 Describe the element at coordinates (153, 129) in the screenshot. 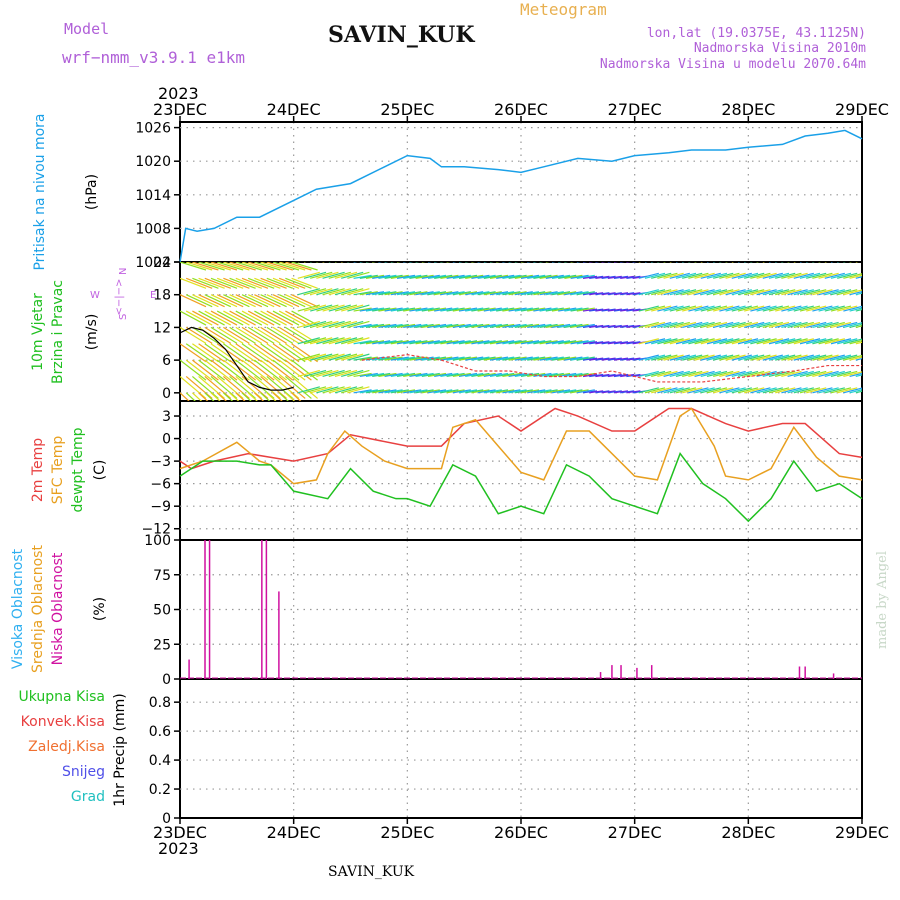

I see `y-tick-label: 1026` at that location.